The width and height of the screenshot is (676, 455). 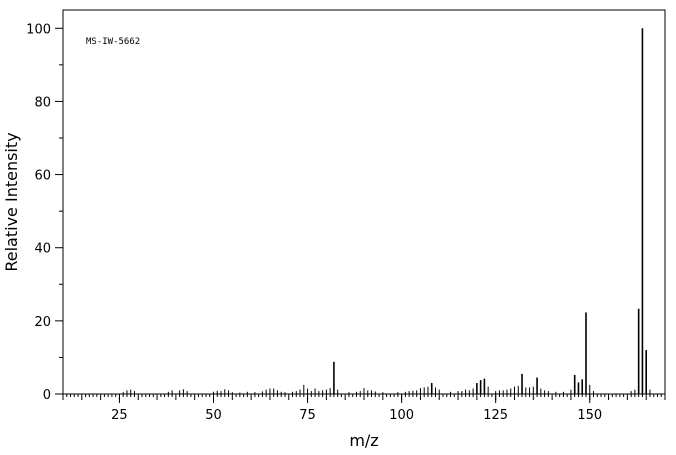 What do you see at coordinates (356, 408) in the screenshot?
I see `x-axis-ticks: 25 50 75 100 125 150` at bounding box center [356, 408].